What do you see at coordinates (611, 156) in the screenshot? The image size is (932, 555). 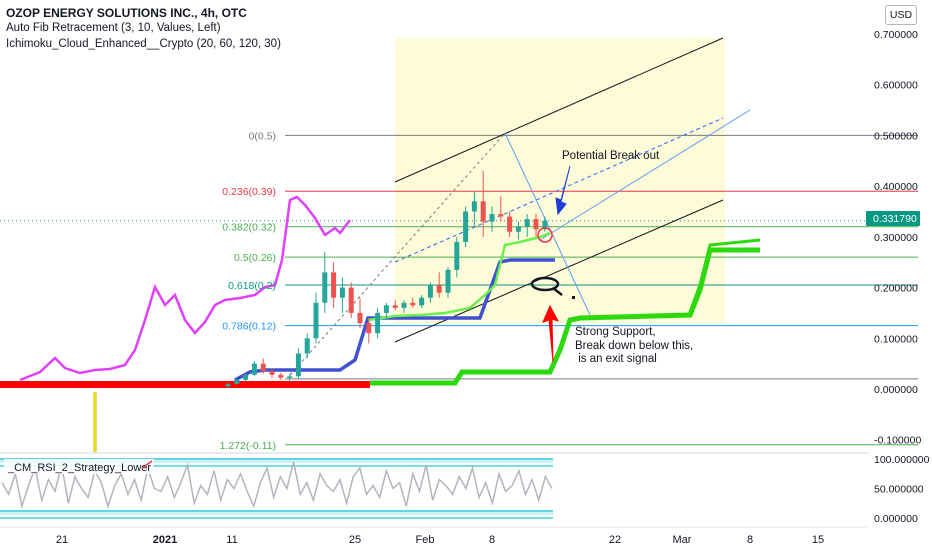 I see `annotation-breakout: Potential Break out` at bounding box center [611, 156].